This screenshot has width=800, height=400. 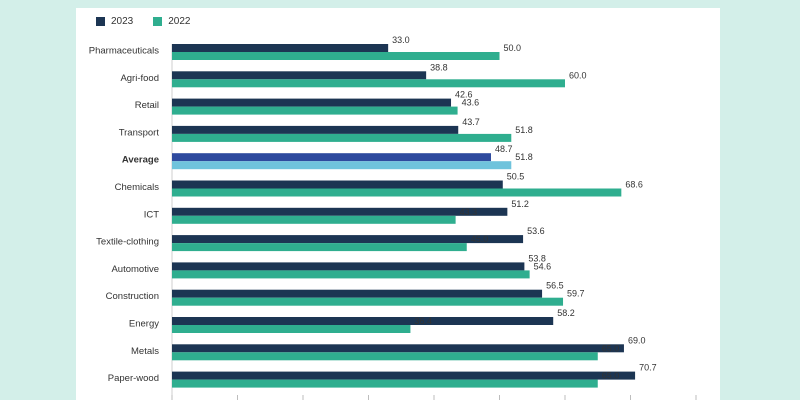 What do you see at coordinates (469, 212) in the screenshot?
I see `value-label-2022-ict: 43.3` at bounding box center [469, 212].